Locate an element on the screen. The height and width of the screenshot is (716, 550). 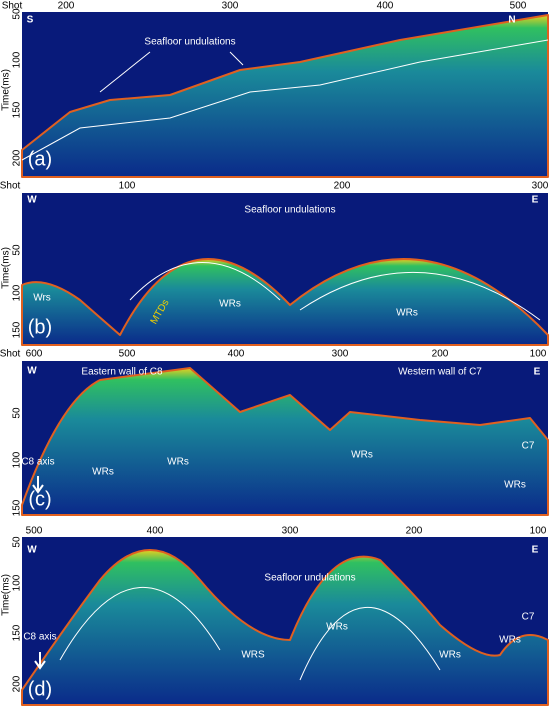
annotation: WRS is located at coordinates (253, 655).